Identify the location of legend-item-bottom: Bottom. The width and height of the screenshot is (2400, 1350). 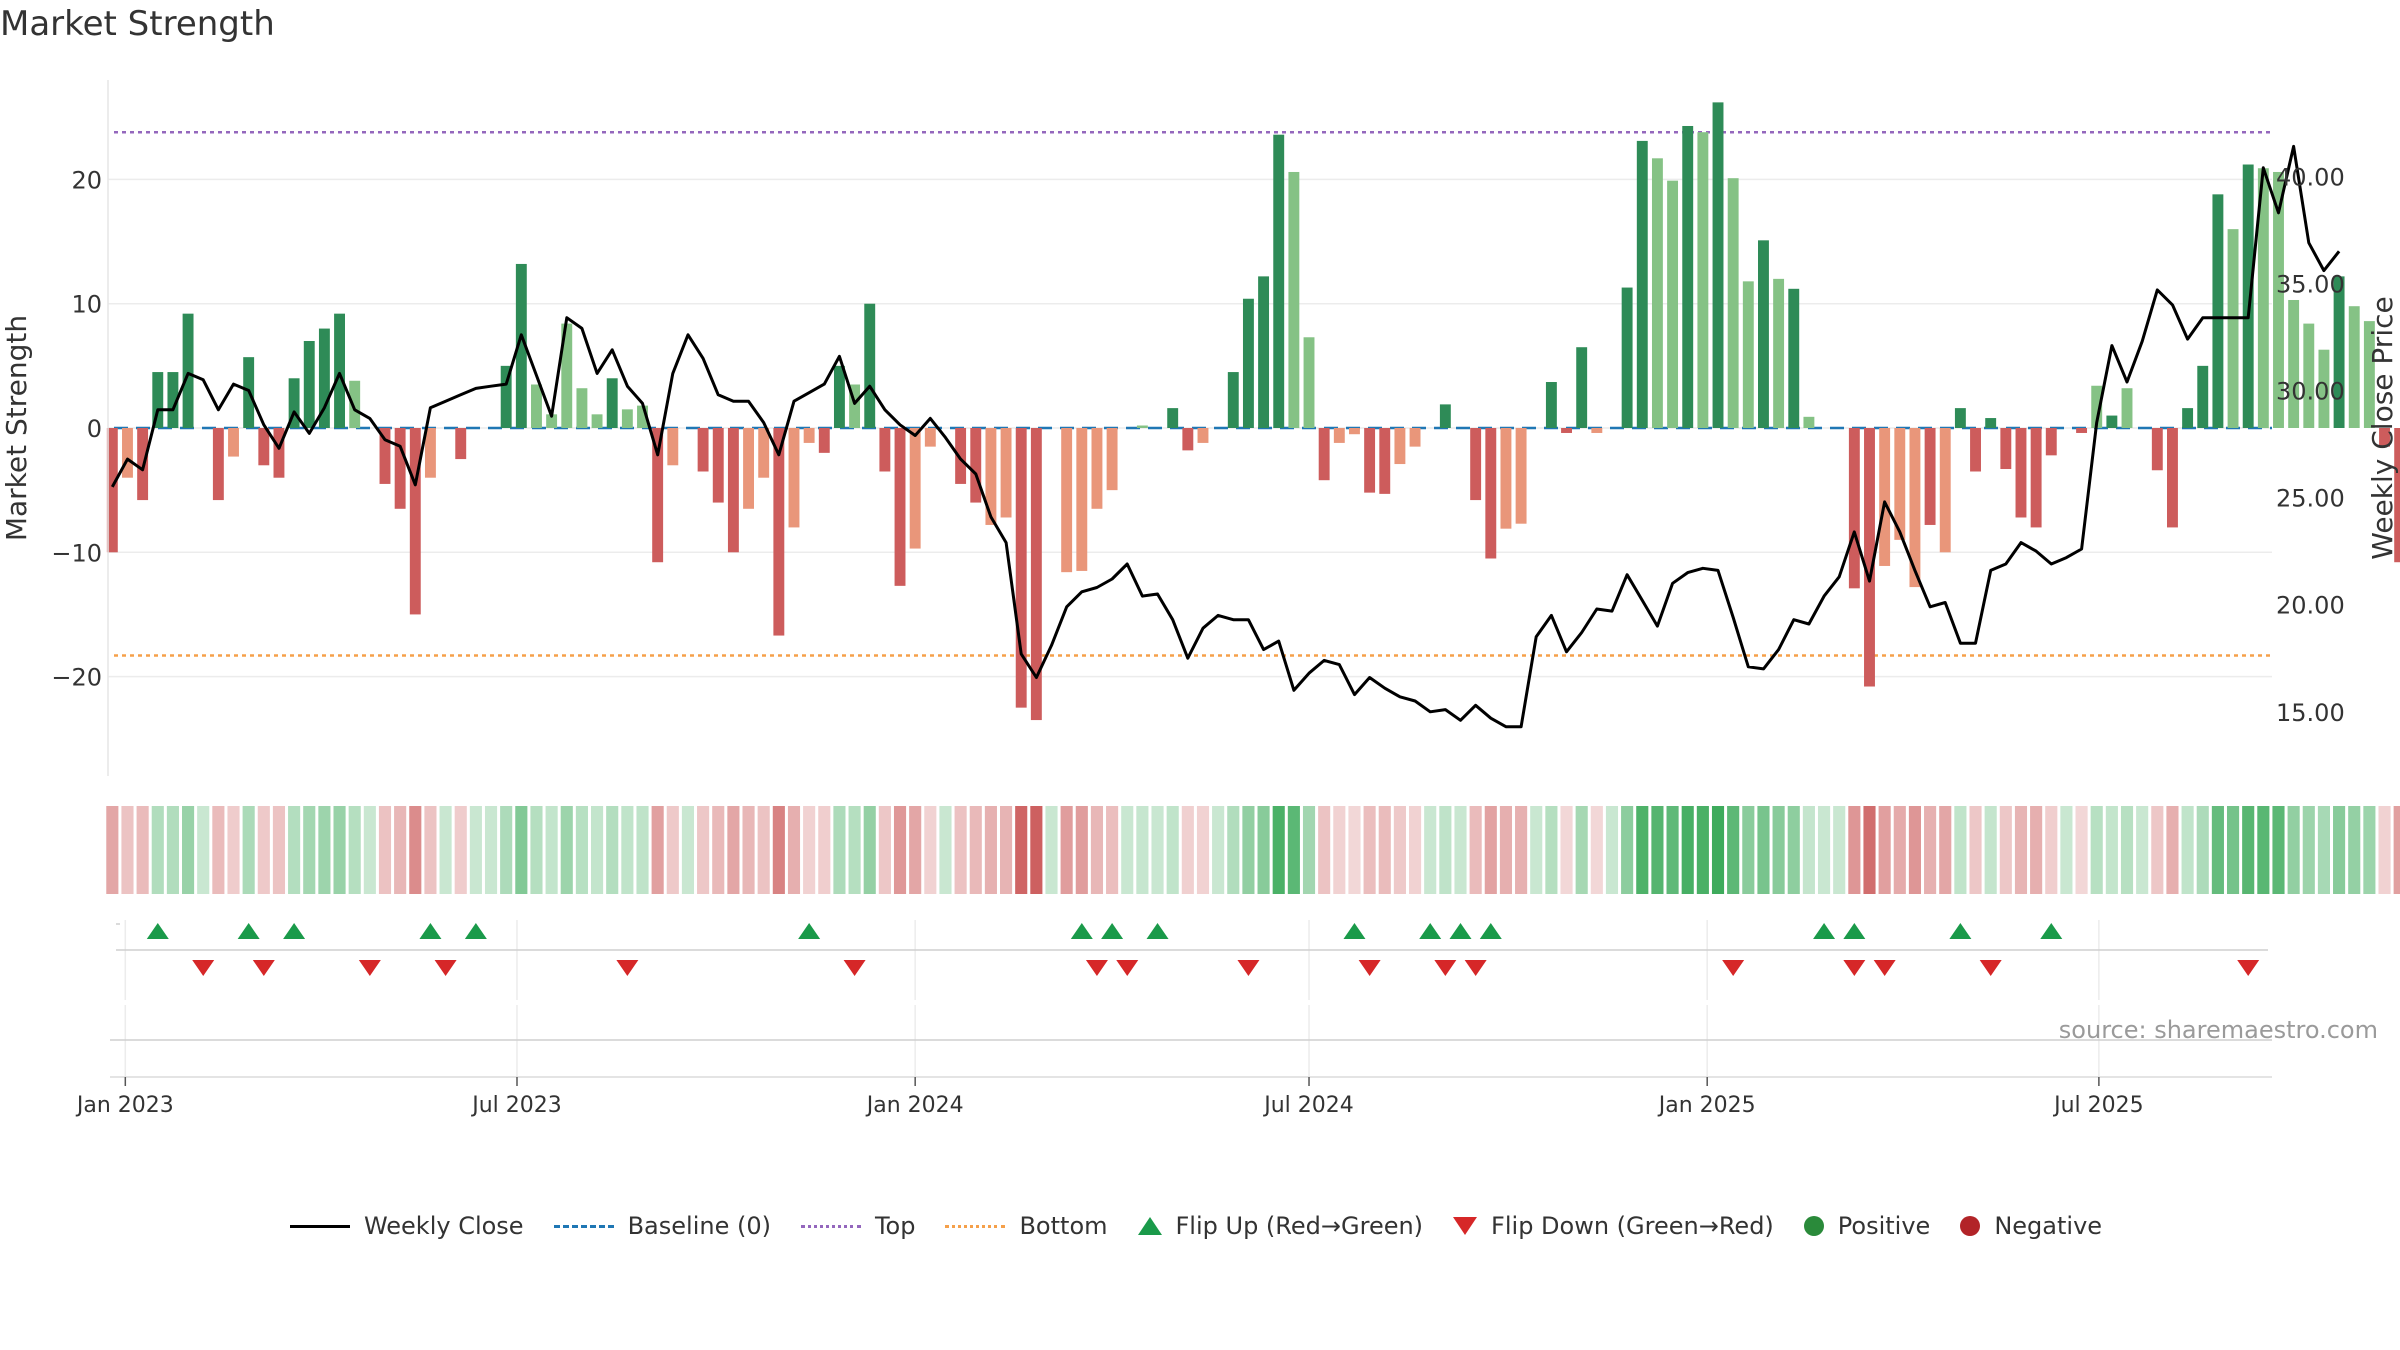
(1026, 1226).